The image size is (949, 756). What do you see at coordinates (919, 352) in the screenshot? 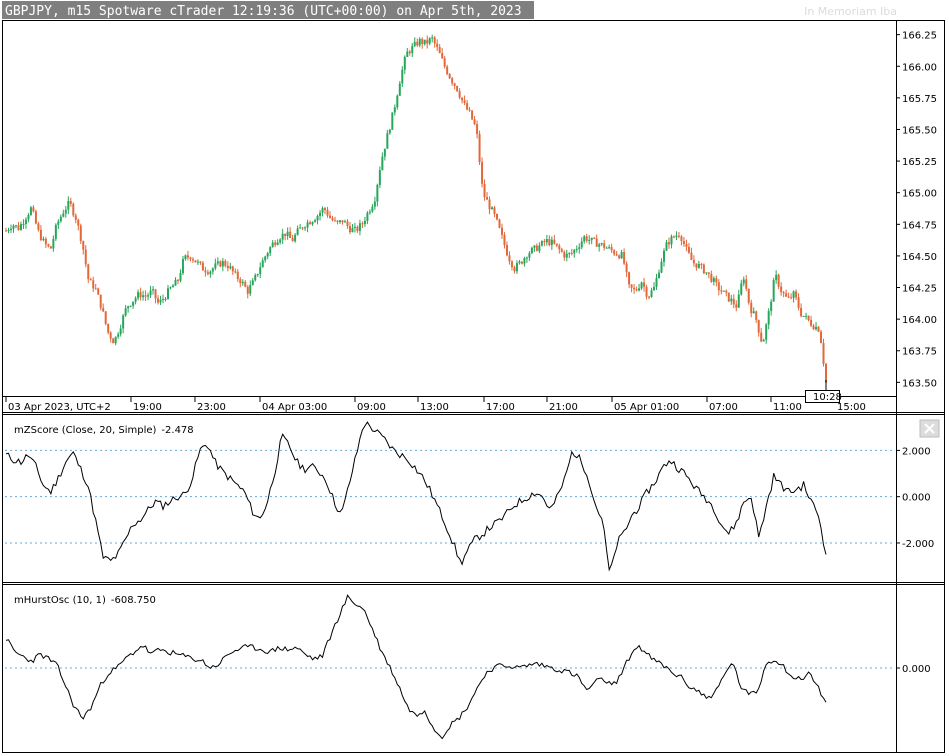
I see `price-tick-label: 163.75` at bounding box center [919, 352].